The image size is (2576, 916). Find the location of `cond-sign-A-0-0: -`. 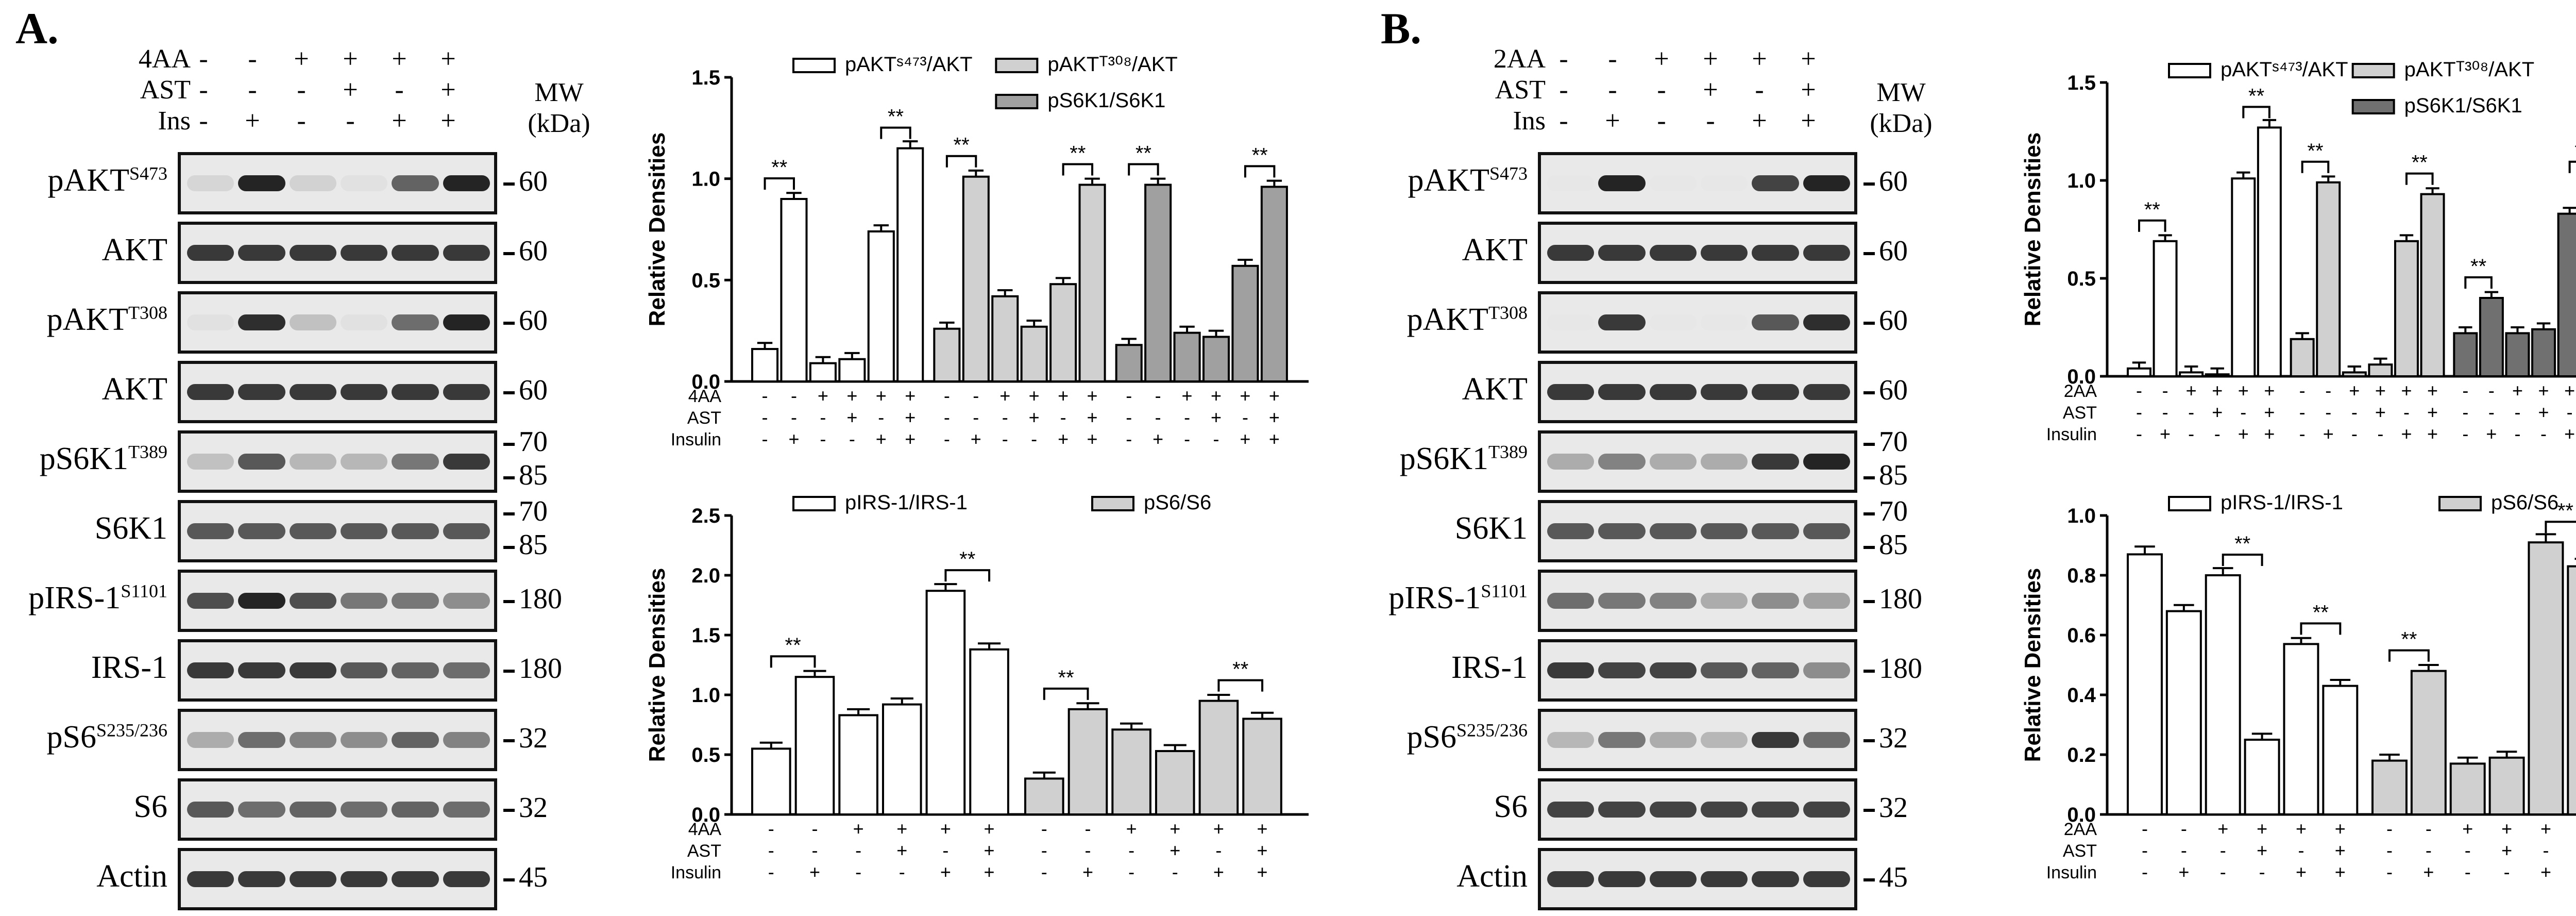

cond-sign-A-0-0: - is located at coordinates (203, 59).